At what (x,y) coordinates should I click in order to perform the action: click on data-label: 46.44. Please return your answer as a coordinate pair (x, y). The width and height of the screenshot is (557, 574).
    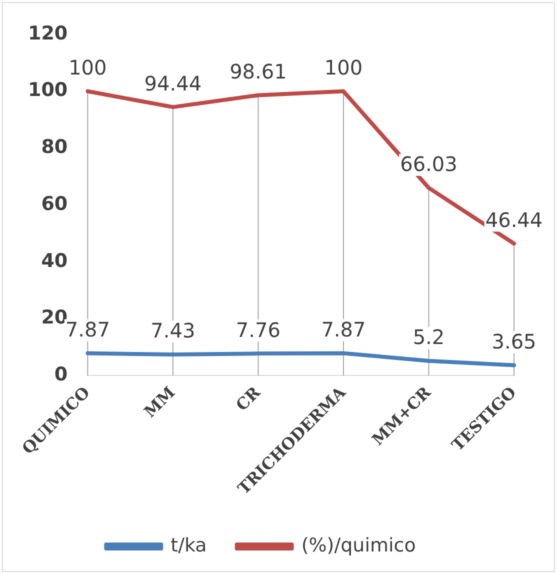
    Looking at the image, I should click on (514, 220).